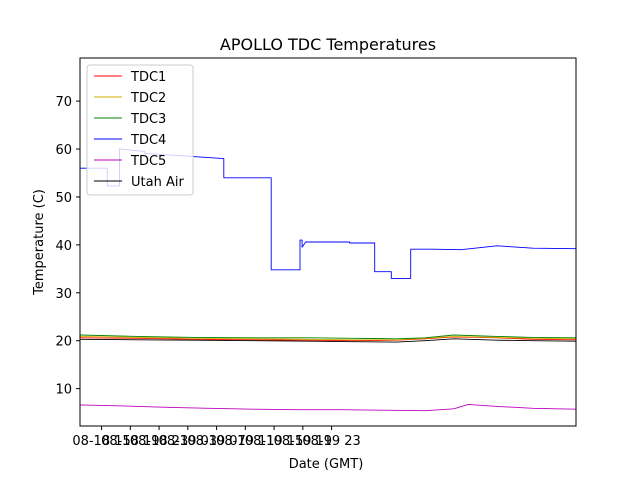 This screenshot has width=640, height=480. I want to click on x-tick-label: 08-19 19, so click(303, 441).